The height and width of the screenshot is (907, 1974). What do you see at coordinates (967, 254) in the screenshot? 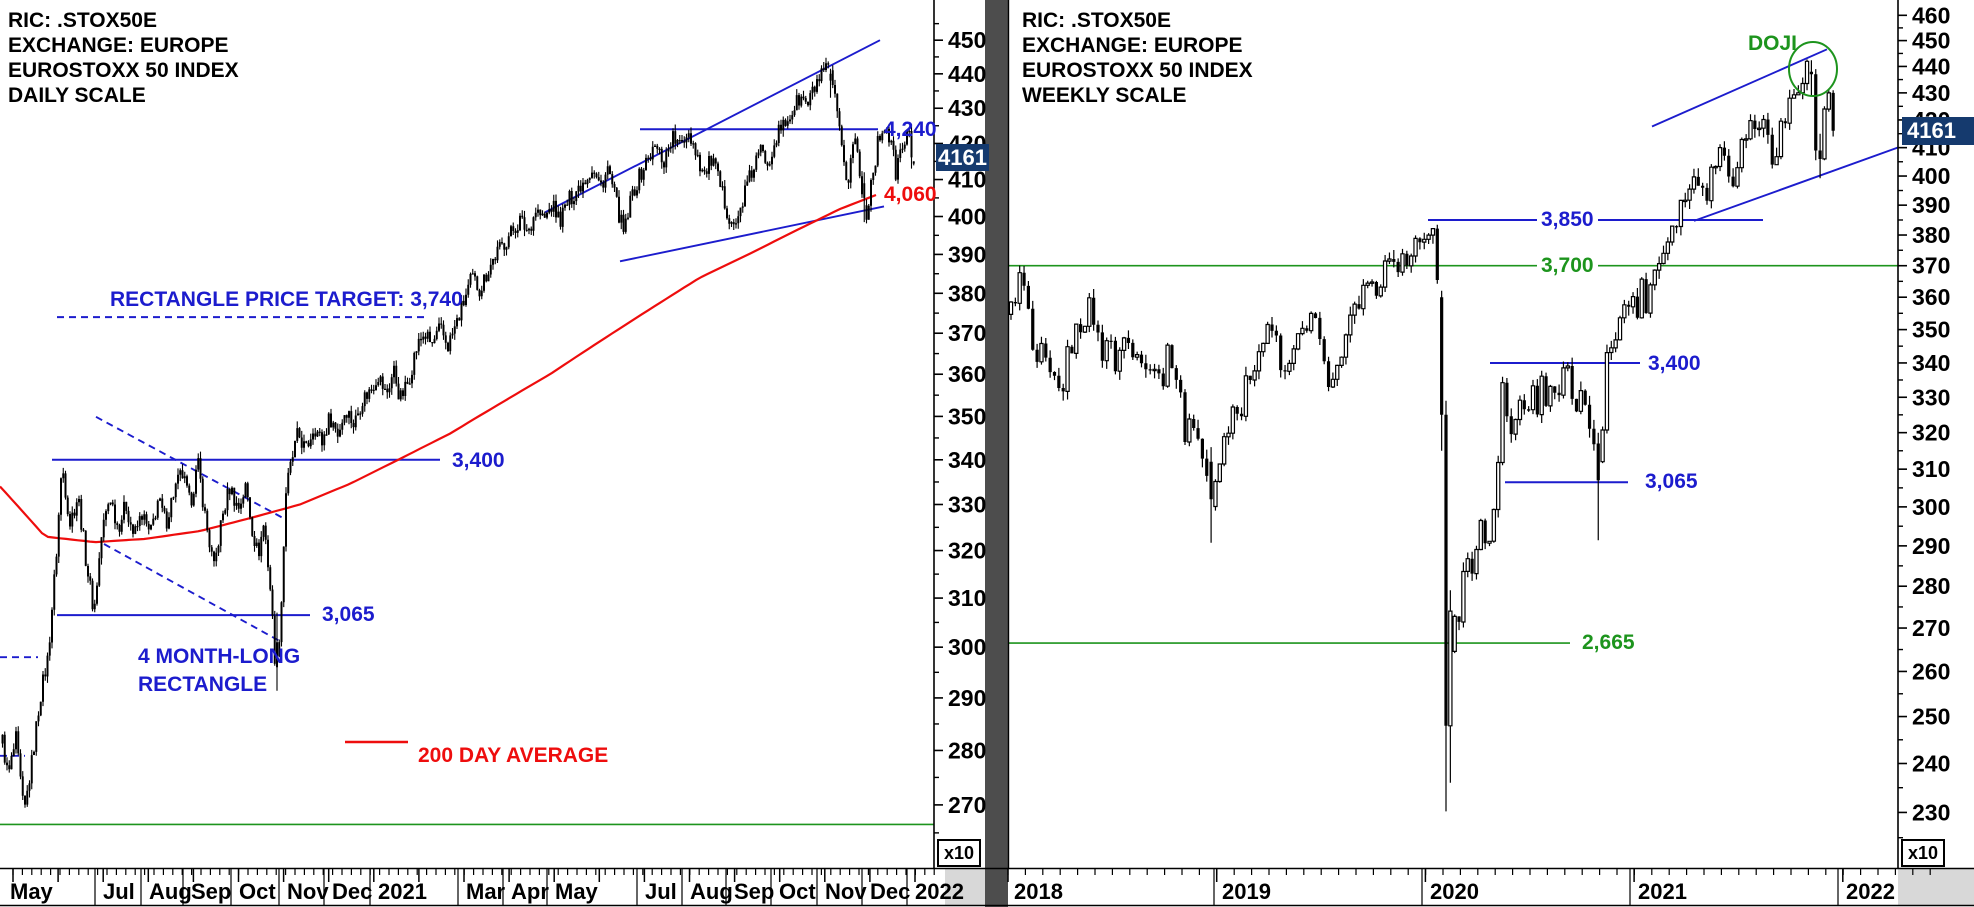
I see `daily-y-tick-label: 390` at bounding box center [967, 254].